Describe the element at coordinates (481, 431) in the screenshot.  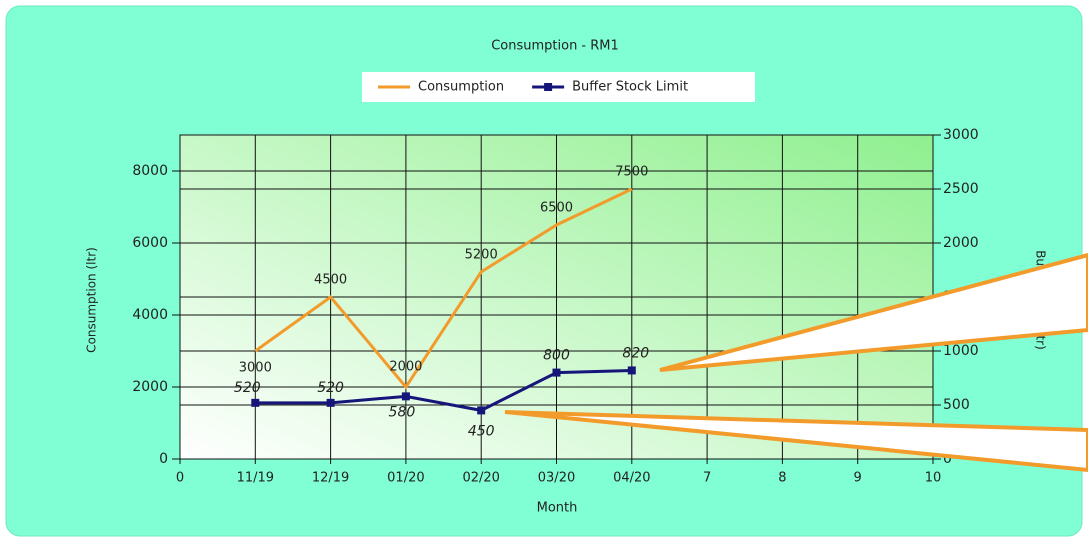
I see `data-label: 450` at that location.